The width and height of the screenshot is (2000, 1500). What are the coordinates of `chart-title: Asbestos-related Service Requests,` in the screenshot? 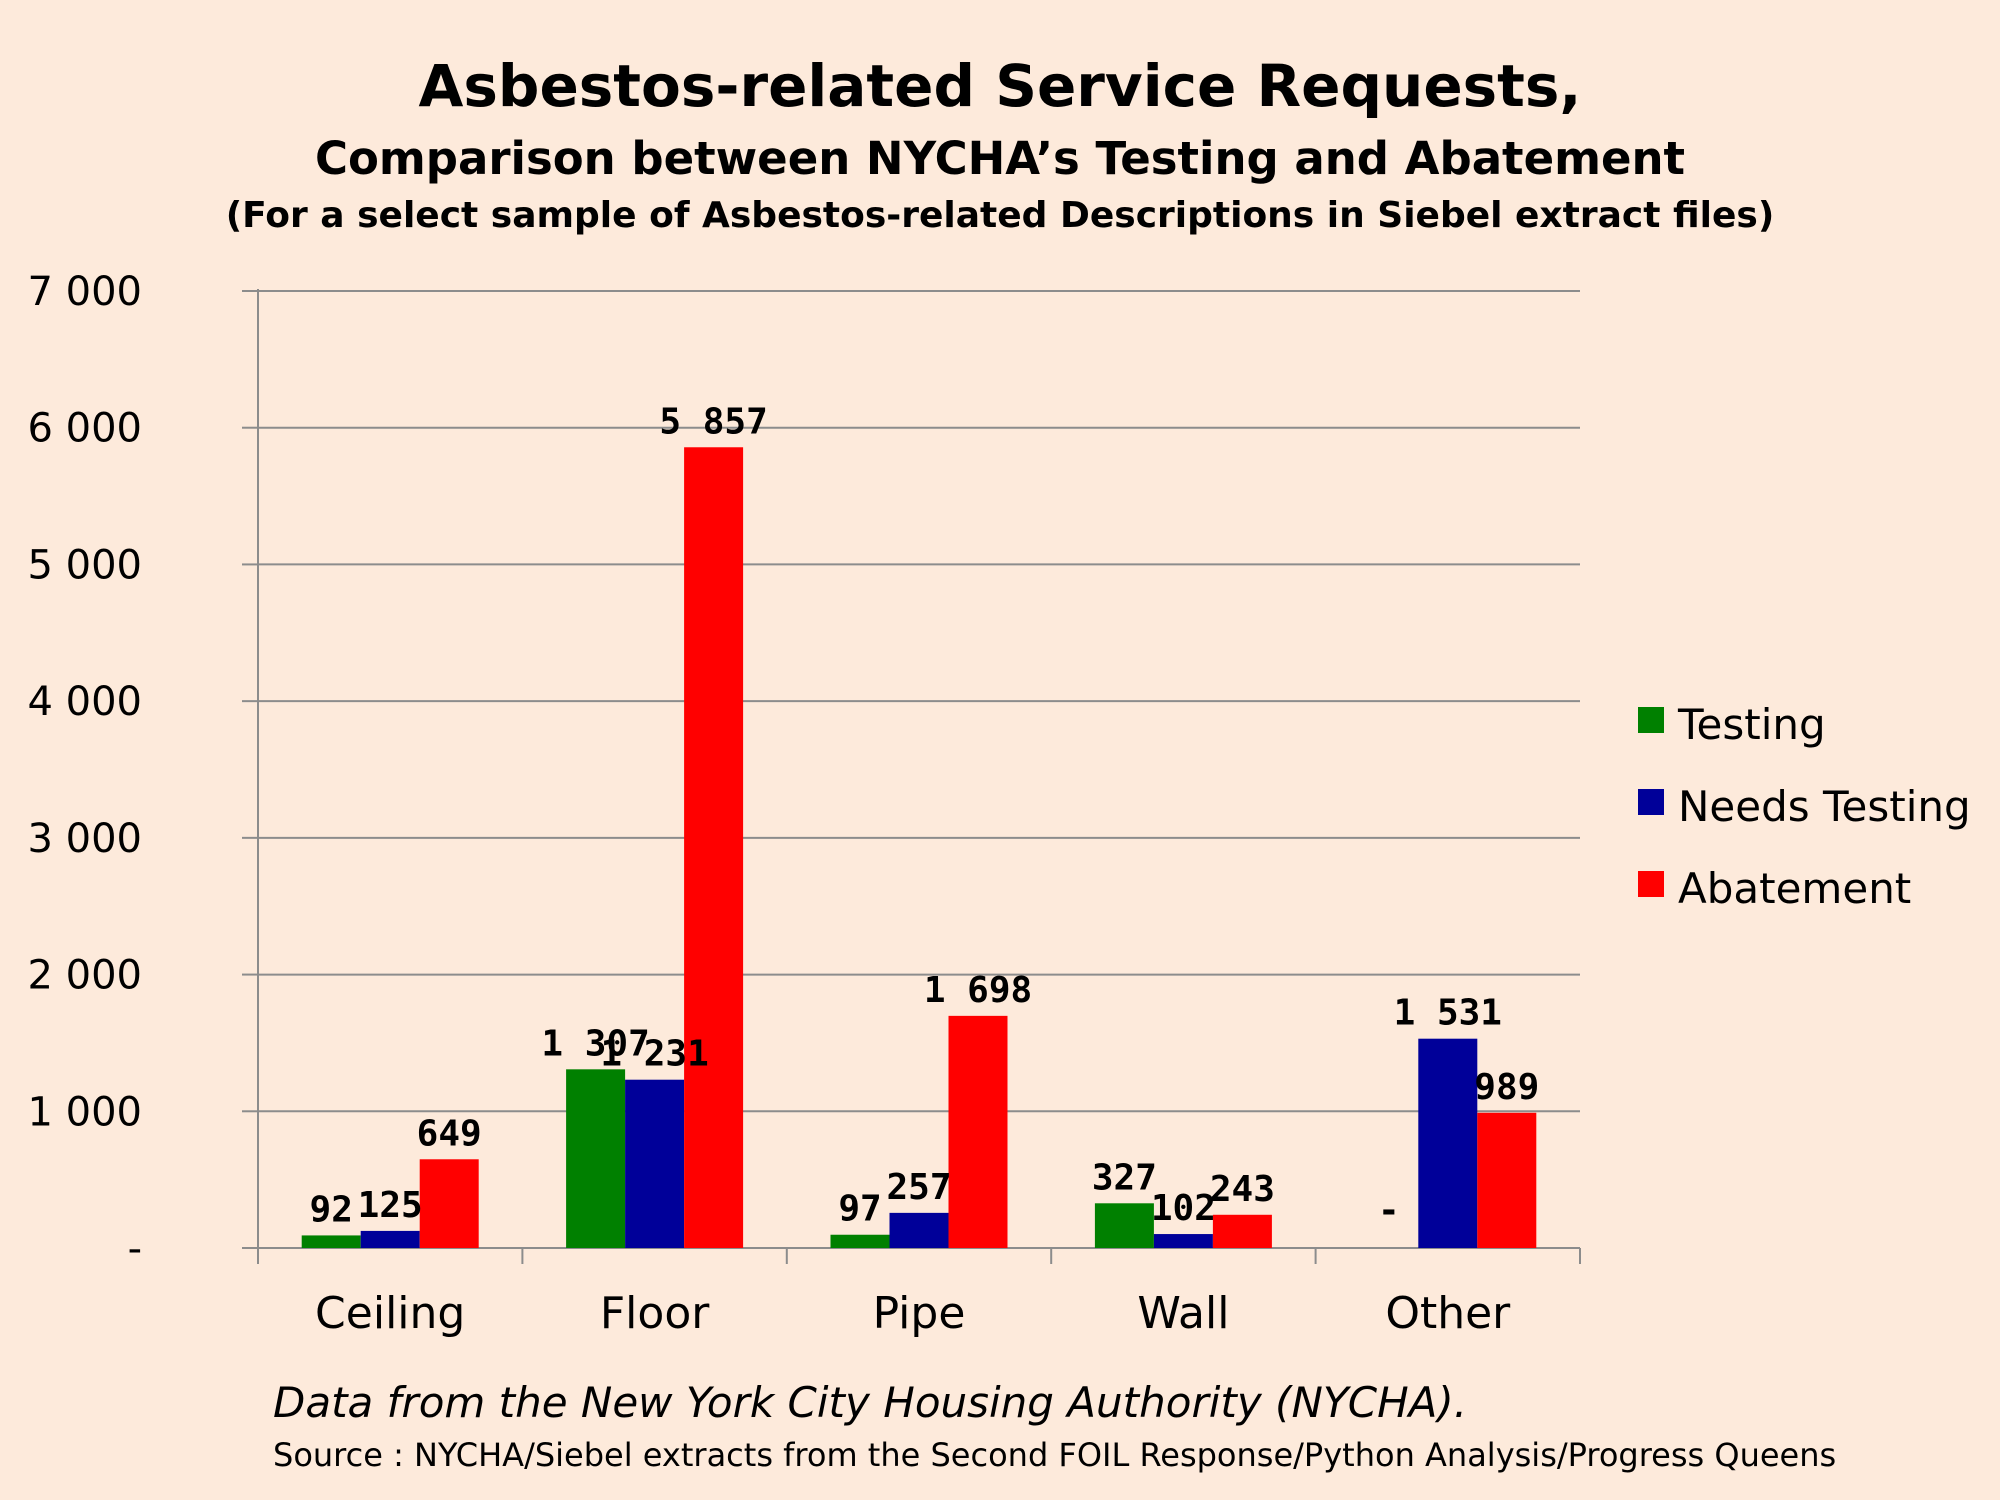 It's located at (1000, 86).